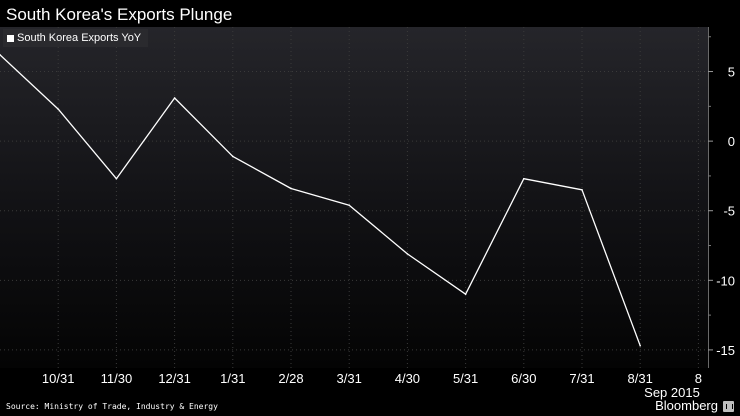 This screenshot has width=740, height=416. I want to click on chart-title: South Korea's Exports Plunge, so click(119, 14).